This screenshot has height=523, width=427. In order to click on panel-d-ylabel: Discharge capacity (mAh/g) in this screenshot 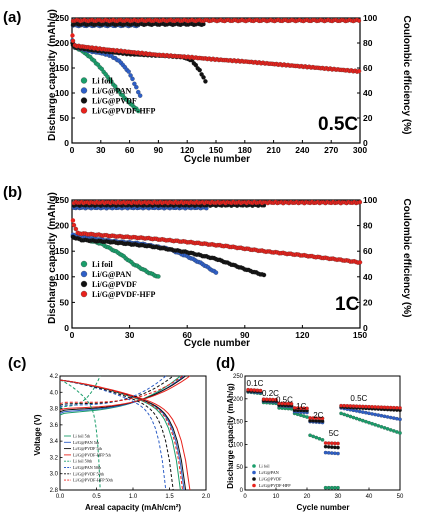, I will do `click(230, 436)`.